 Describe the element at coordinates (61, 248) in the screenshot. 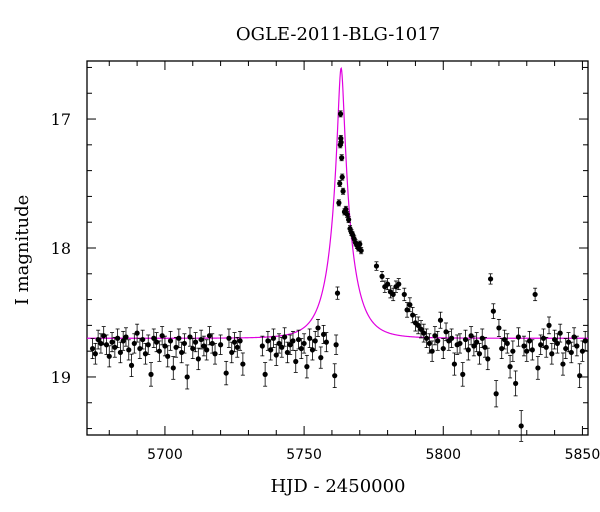

I see `y-tick-label: 18` at that location.